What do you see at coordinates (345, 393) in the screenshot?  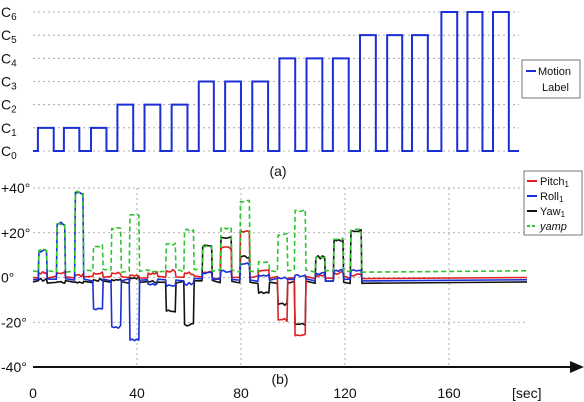 I see `x-tick-label: 120` at bounding box center [345, 393].